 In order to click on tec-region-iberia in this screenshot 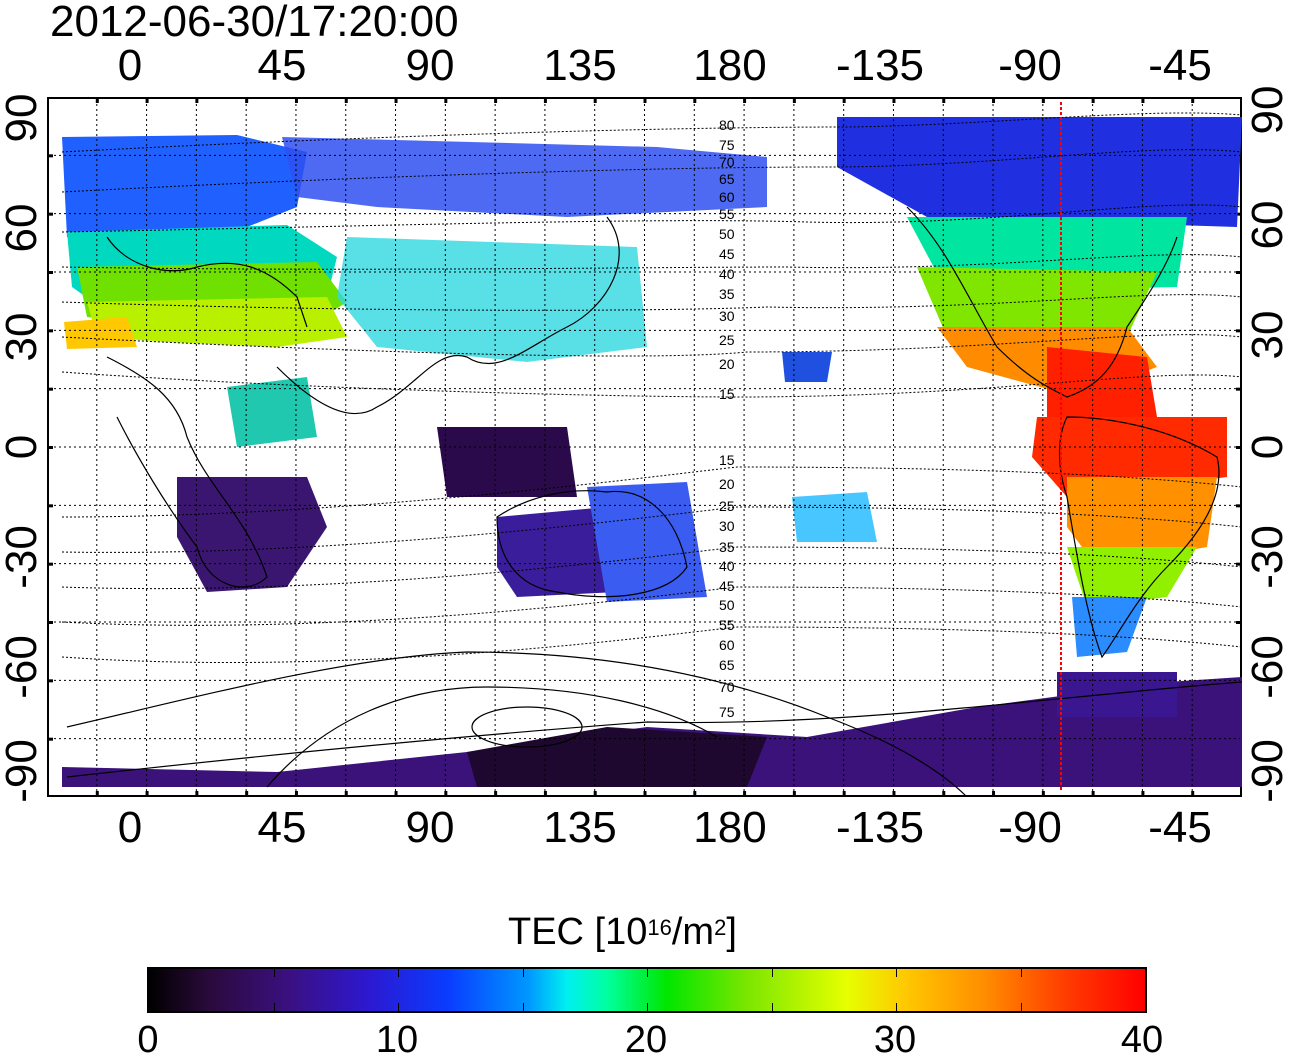, I will do `click(100, 333)`.